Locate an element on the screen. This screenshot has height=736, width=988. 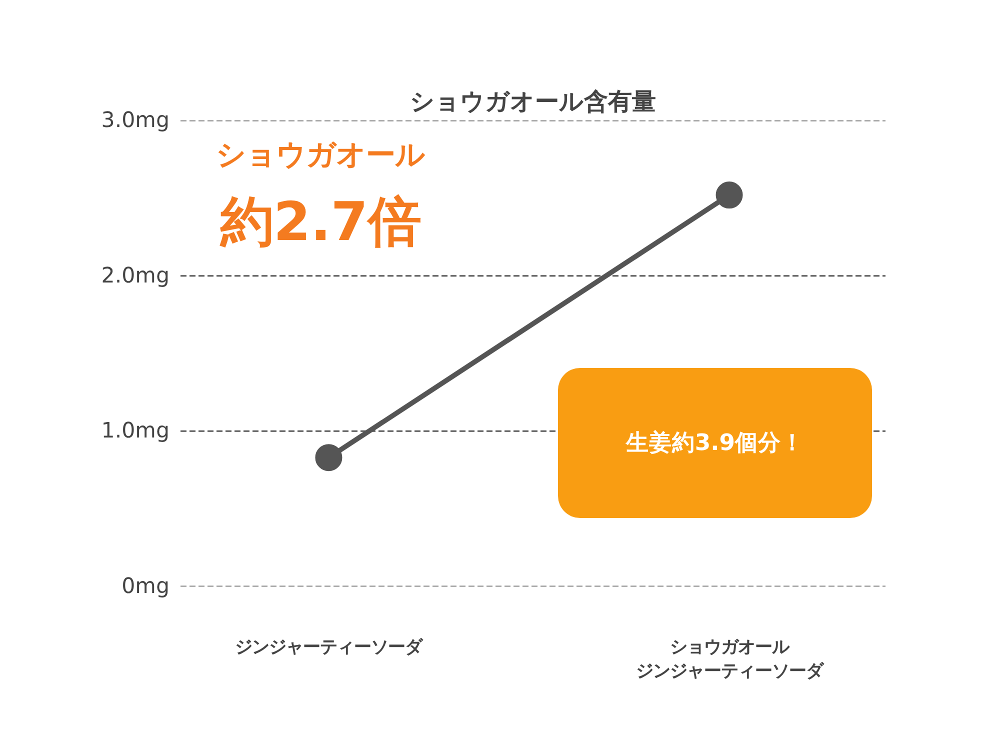
y-tick-label: 0mg is located at coordinates (146, 586).